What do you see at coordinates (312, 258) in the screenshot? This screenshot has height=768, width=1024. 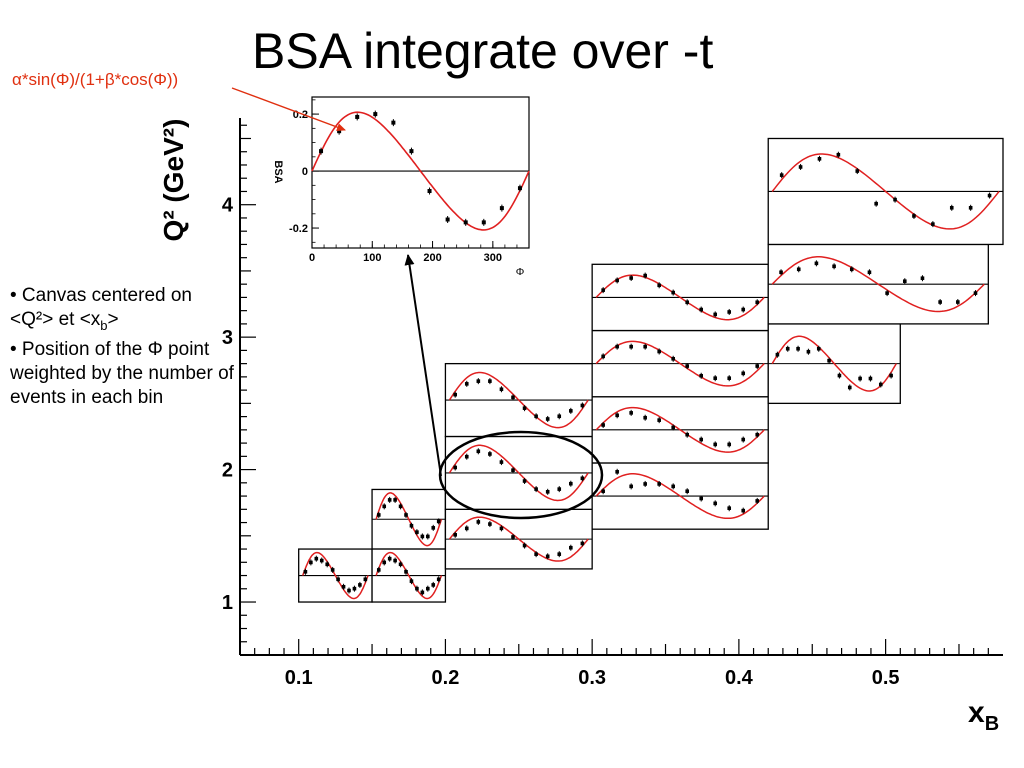 I see `inset-x-tick-label: 0` at bounding box center [312, 258].